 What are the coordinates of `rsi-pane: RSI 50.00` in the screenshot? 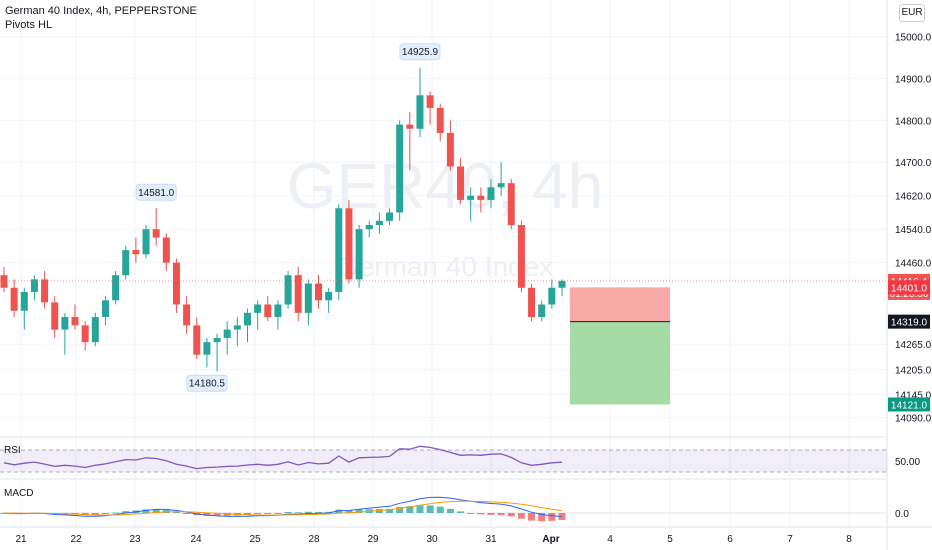 It's located at (460, 458).